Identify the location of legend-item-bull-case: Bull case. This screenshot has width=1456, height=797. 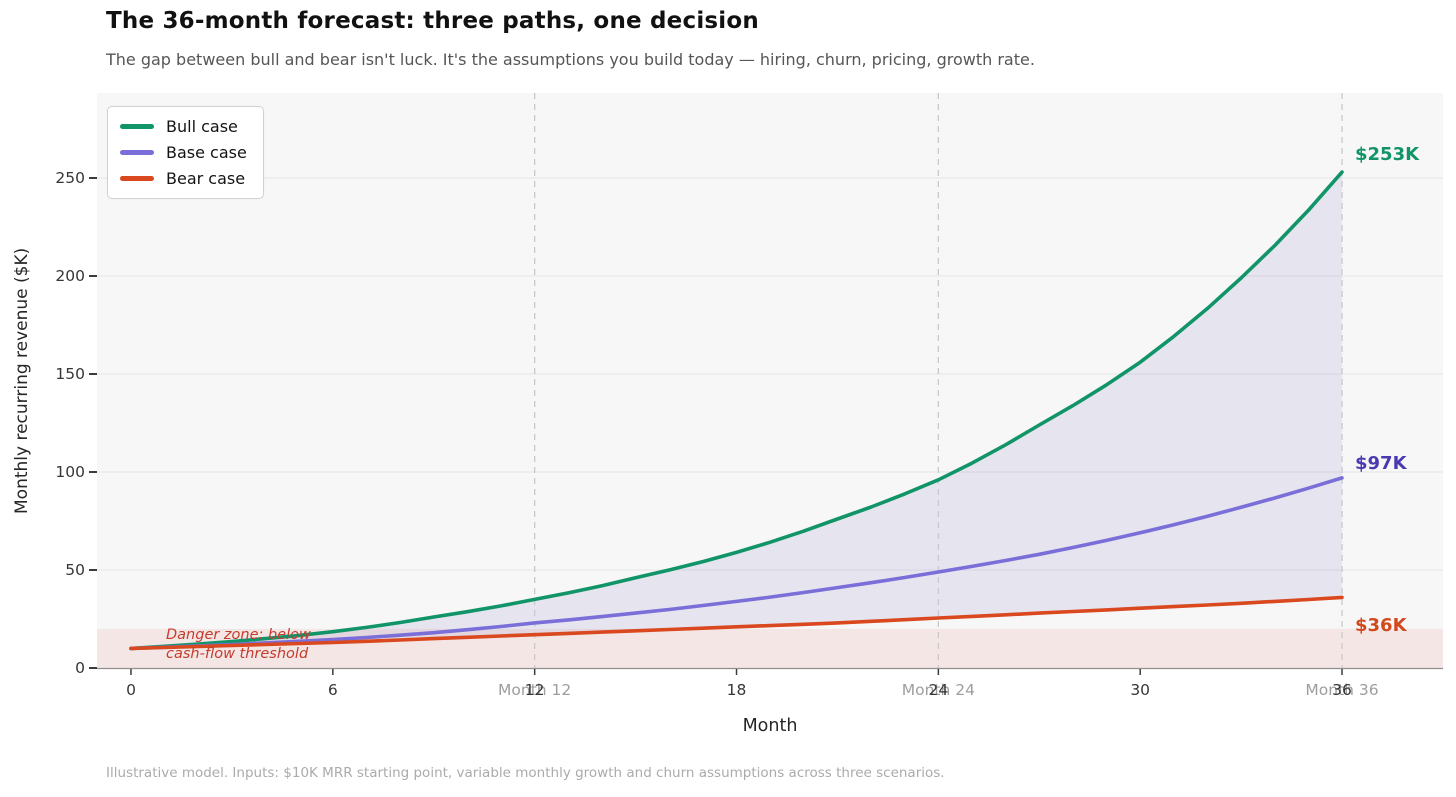
(183, 126).